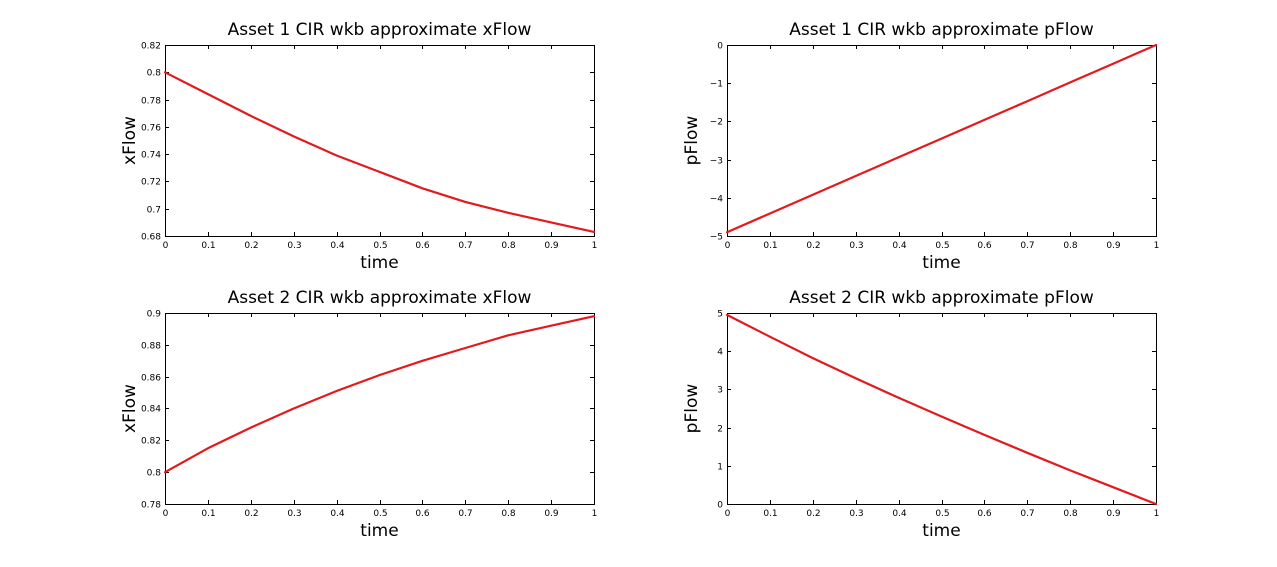 This screenshot has height=567, width=1277. Describe the element at coordinates (151, 156) in the screenshot. I see `y-tick-label: 0.74` at that location.